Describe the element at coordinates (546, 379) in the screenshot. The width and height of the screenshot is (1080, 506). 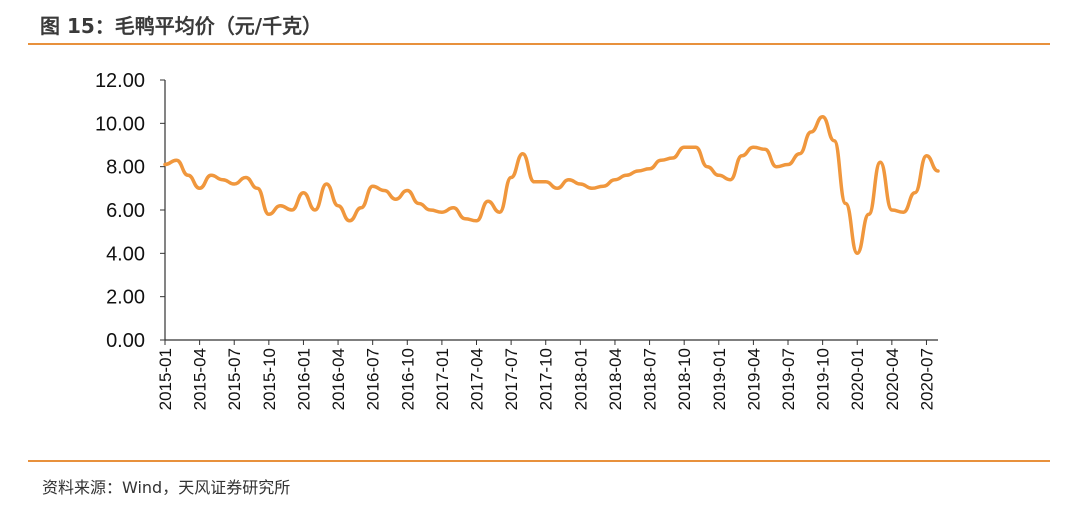
I see `x-tick-label: 2017-10` at that location.